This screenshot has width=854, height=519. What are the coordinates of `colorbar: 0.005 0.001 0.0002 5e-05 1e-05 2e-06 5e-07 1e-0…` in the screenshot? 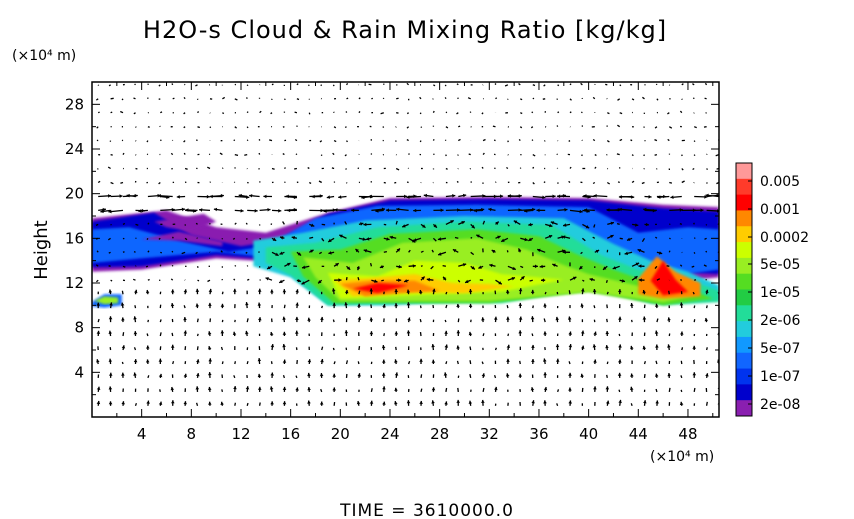 It's located at (772, 289).